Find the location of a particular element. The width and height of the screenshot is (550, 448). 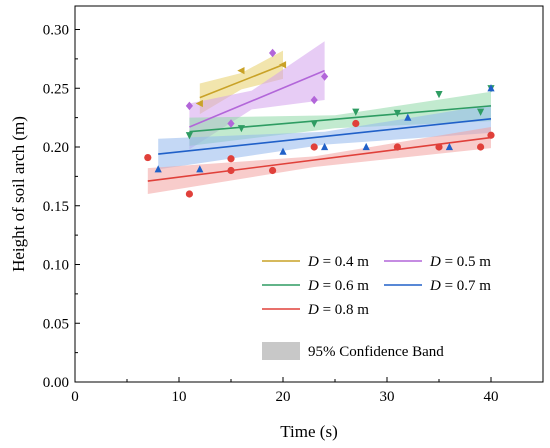

legend-entry-label: D = 0.6 m is located at coordinates (338, 286).